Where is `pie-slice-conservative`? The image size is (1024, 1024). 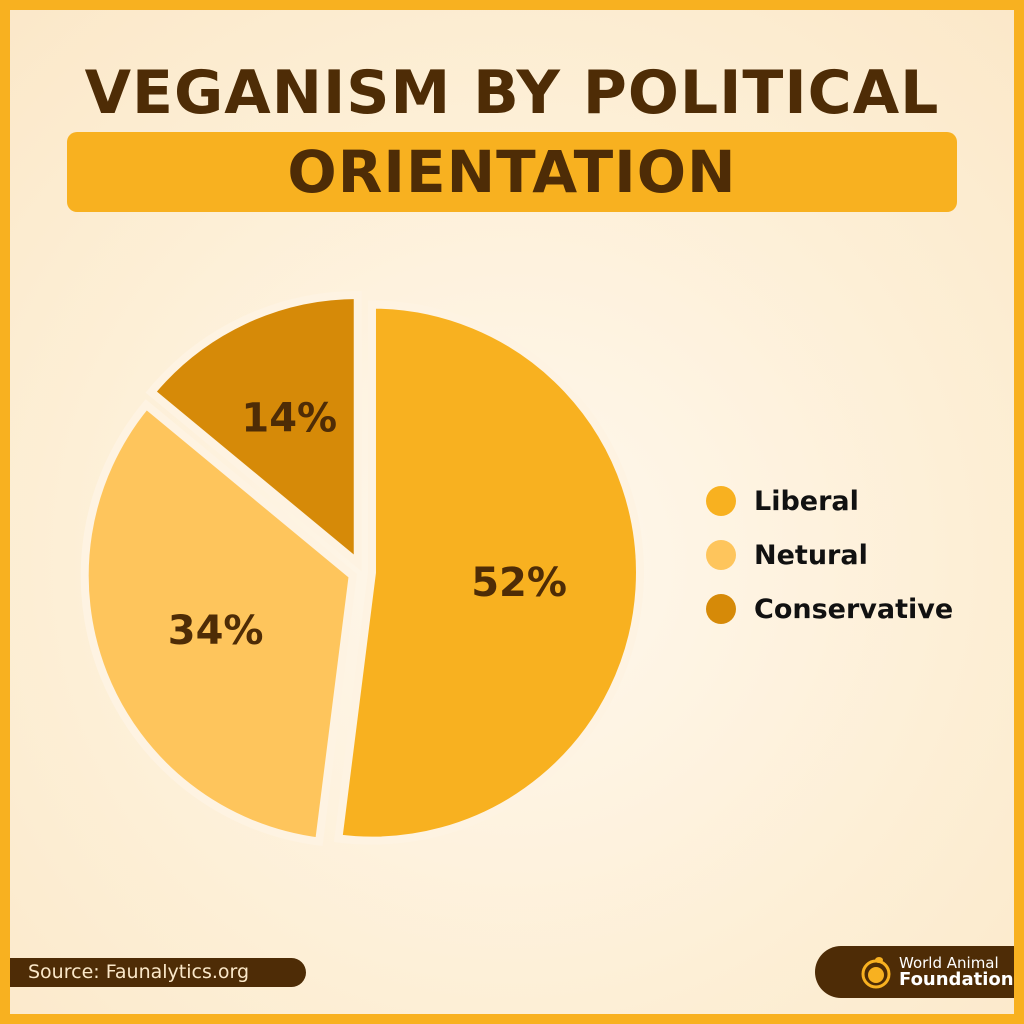 pie-slice-conservative is located at coordinates (253, 431).